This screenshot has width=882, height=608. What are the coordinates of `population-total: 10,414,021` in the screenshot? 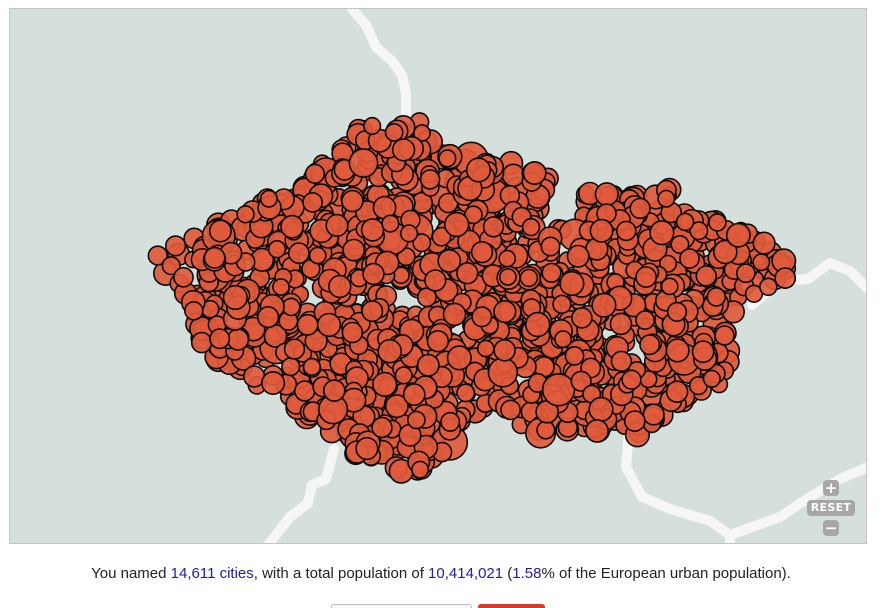 It's located at (466, 573).